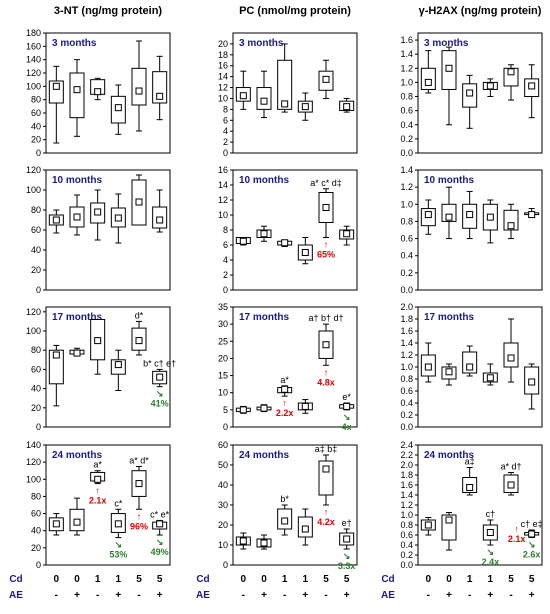  I want to click on annotation: c†, so click(491, 514).